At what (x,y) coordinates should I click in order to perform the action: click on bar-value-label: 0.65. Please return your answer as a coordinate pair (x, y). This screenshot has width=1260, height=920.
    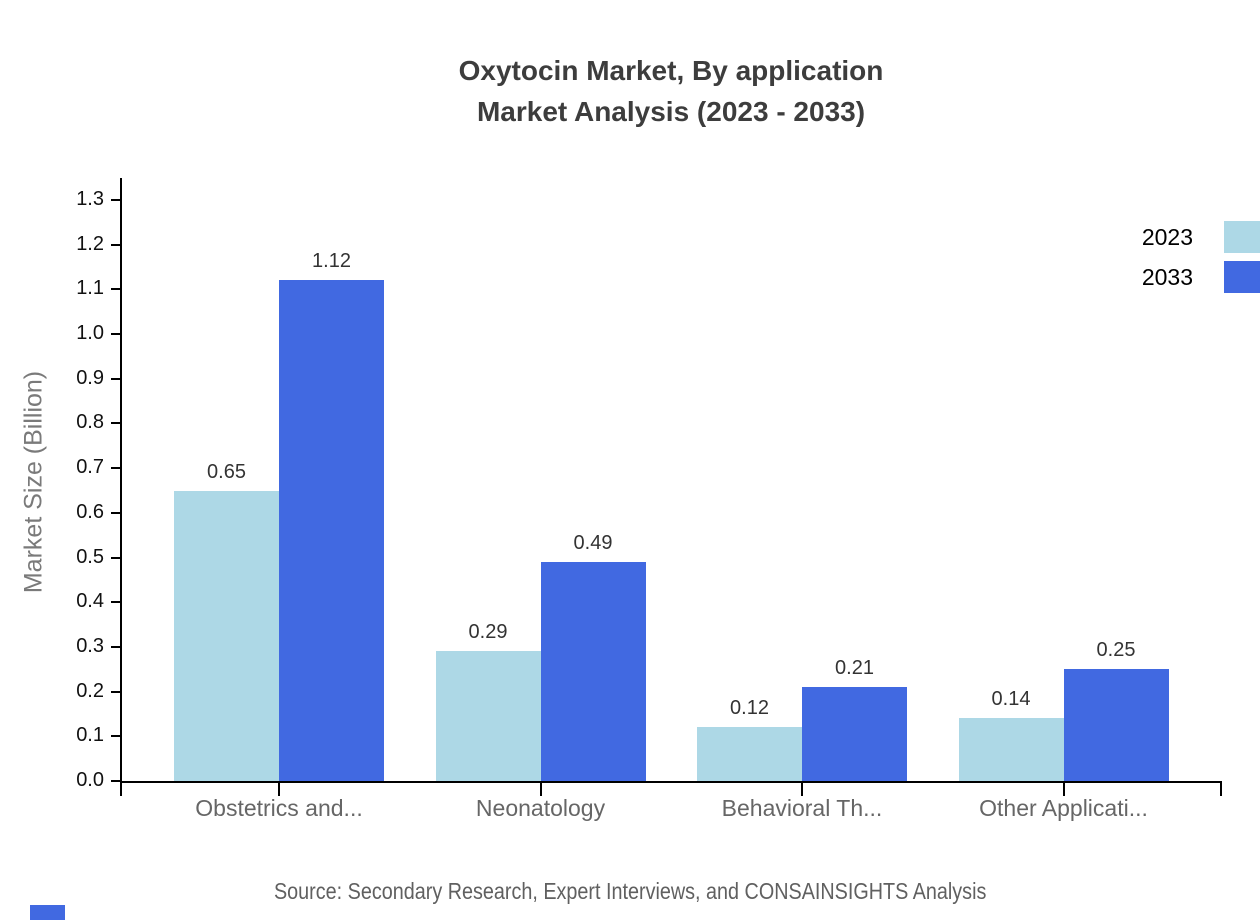
    Looking at the image, I should click on (226, 471).